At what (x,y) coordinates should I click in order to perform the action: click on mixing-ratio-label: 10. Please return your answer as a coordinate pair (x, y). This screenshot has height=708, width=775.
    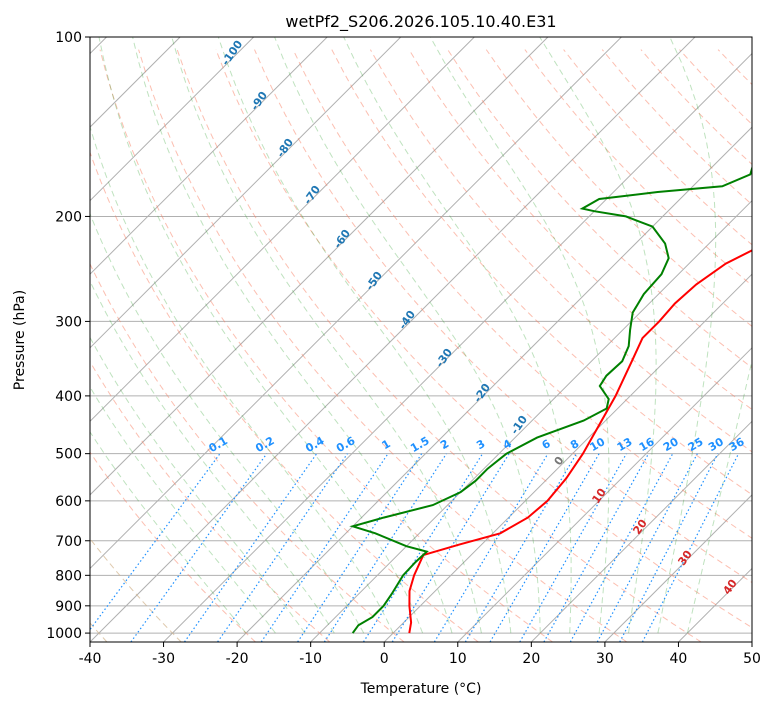
    Looking at the image, I should click on (597, 444).